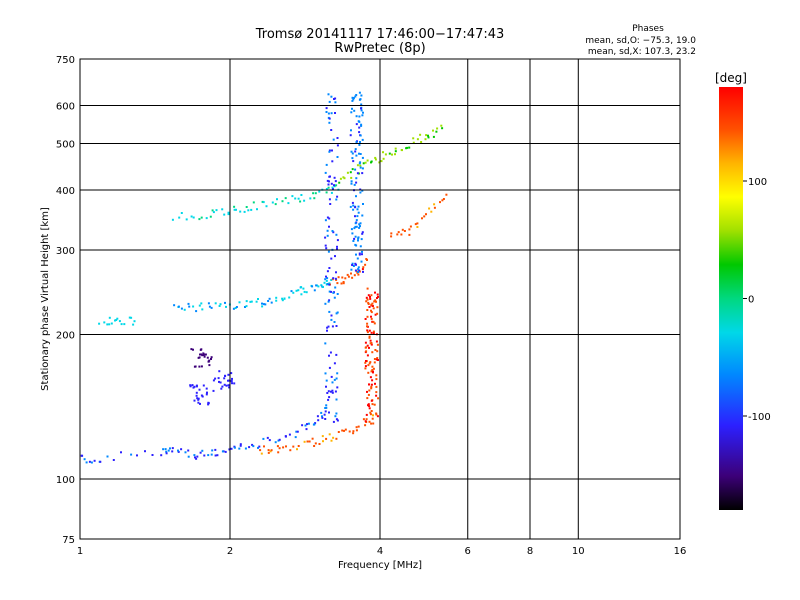 The image size is (800, 600). Describe the element at coordinates (751, 300) in the screenshot. I see `colorbar-tick-label: 0` at that location.